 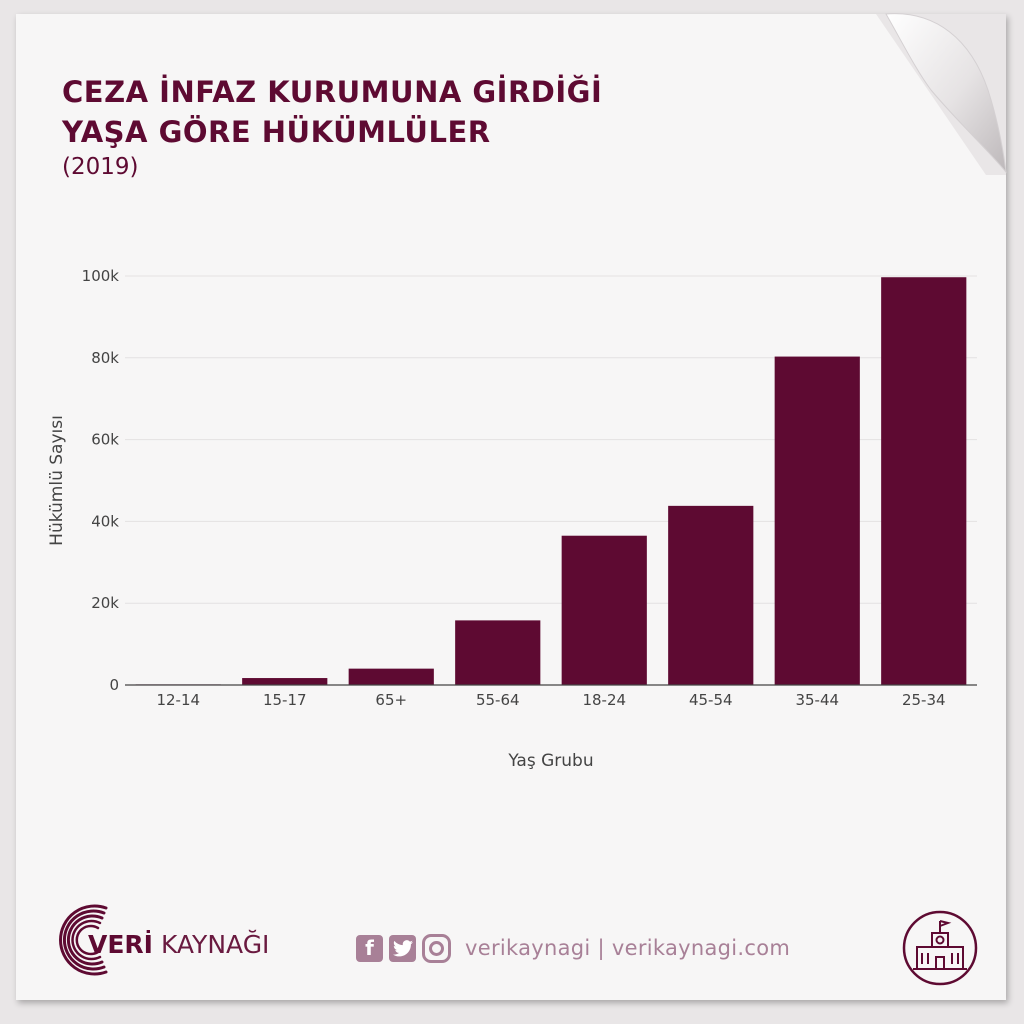 I want to click on twitter-icon, so click(x=402, y=948).